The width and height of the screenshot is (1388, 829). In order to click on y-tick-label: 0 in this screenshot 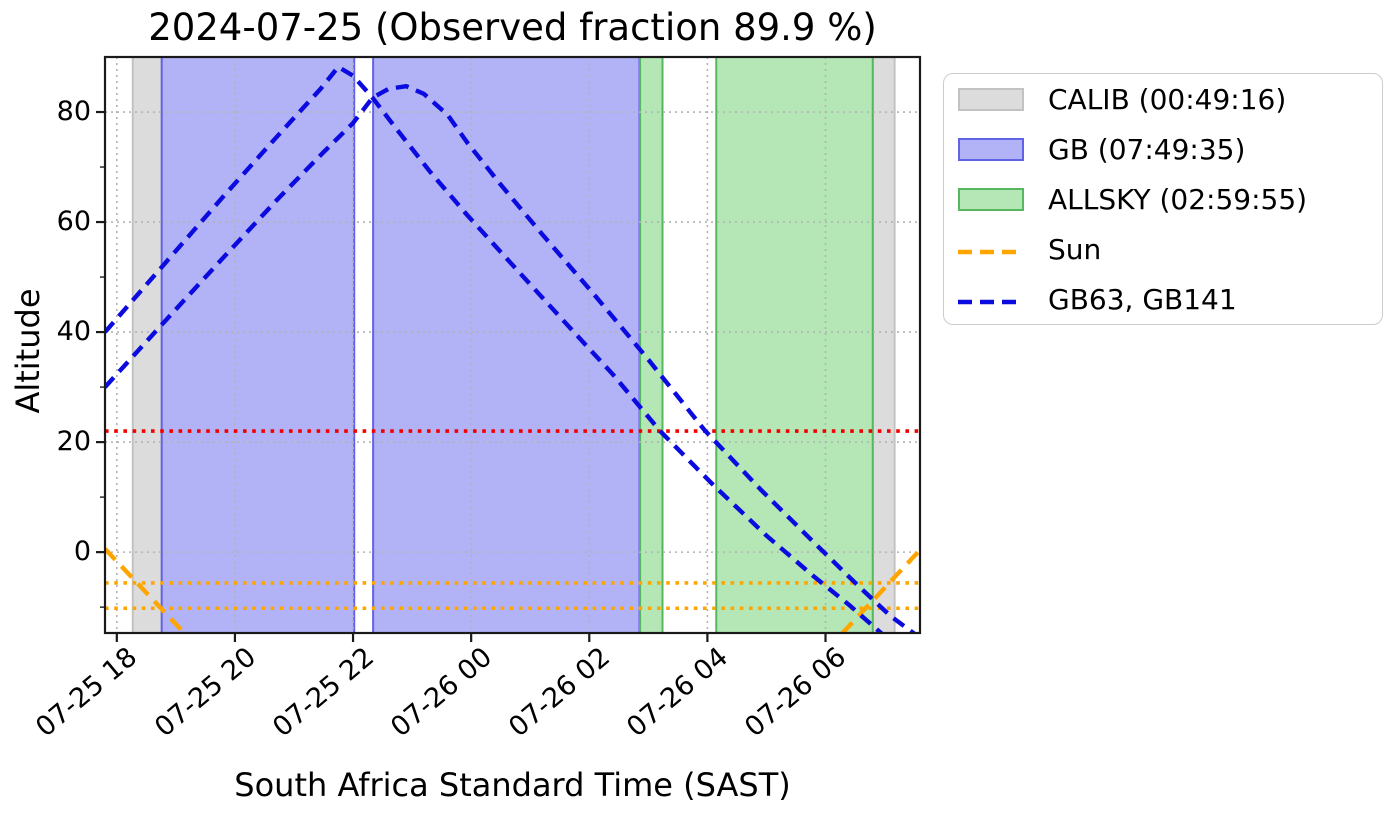, I will do `click(82, 552)`.